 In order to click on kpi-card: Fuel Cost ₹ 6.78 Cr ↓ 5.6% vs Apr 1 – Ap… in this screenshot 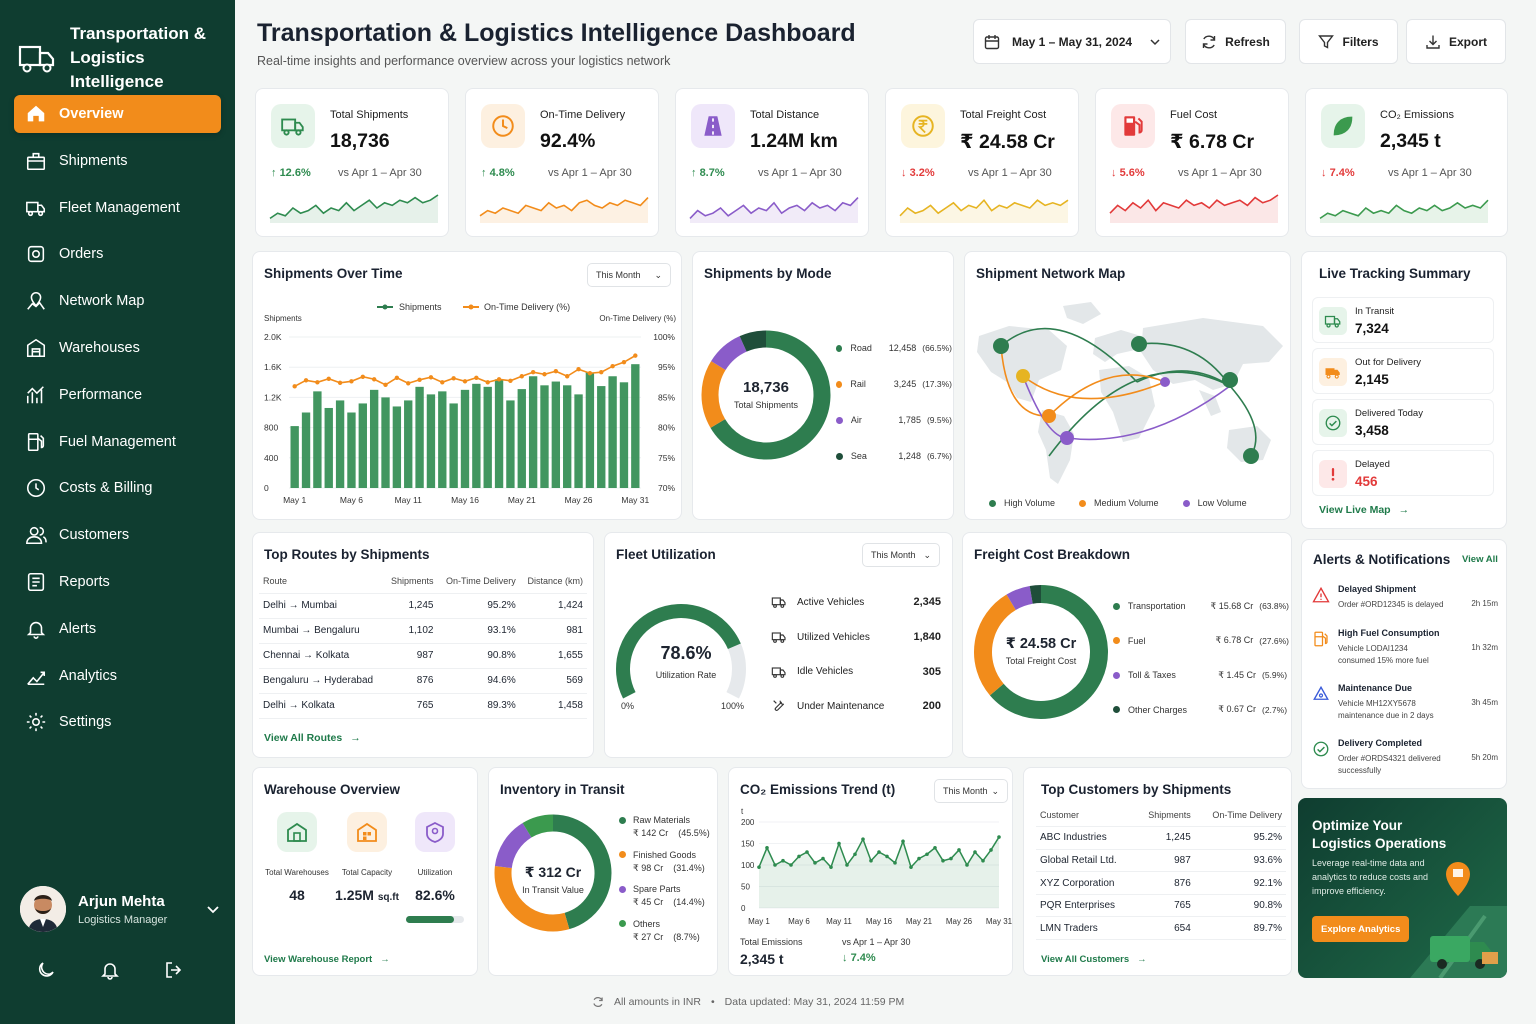, I will do `click(1192, 162)`.